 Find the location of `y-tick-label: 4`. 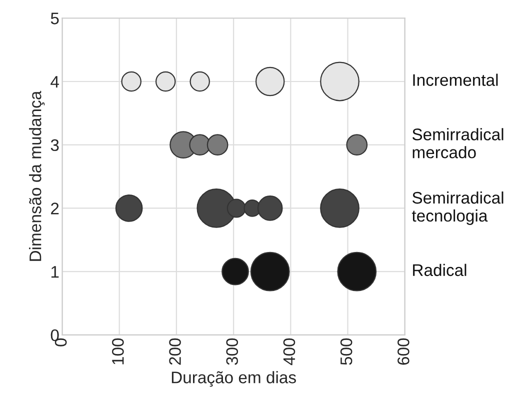

y-tick-label: 4 is located at coordinates (54, 82).